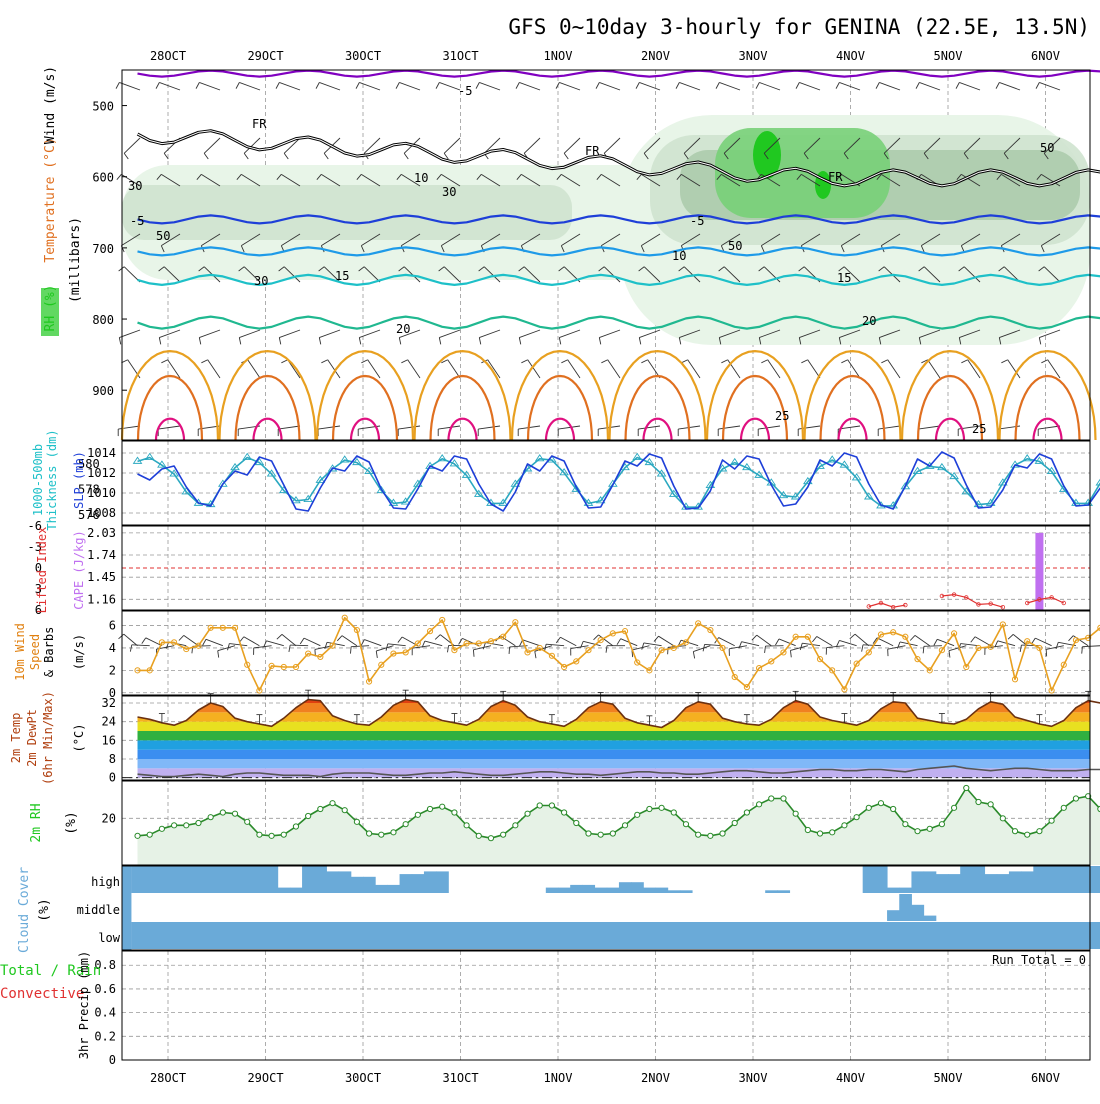 Image resolution: width=1100 pixels, height=1104 pixels. Describe the element at coordinates (558, 56) in the screenshot. I see `top-date-label: 1NOV` at that location.